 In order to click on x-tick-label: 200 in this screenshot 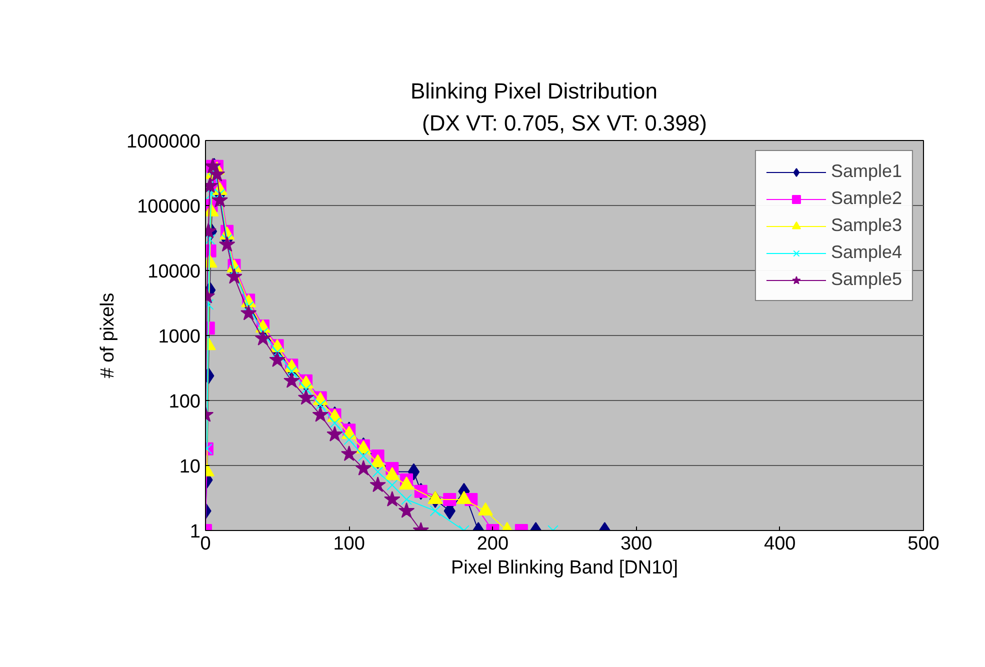, I will do `click(492, 544)`.